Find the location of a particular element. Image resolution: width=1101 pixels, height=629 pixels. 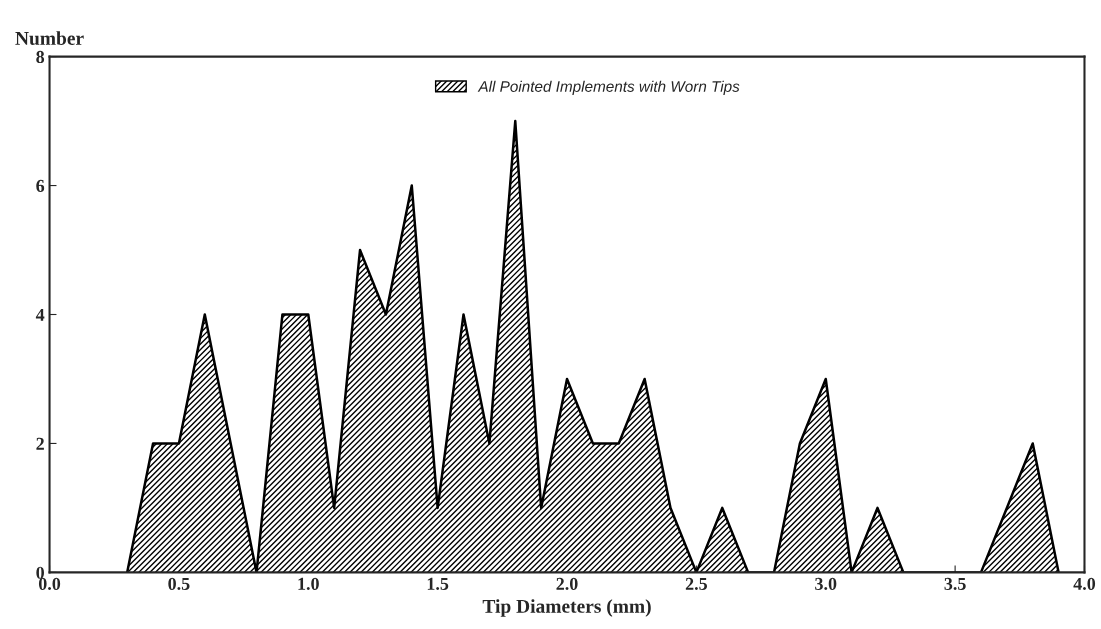

legend-label: All Pointed Implements with Worn Tips is located at coordinates (608, 87).